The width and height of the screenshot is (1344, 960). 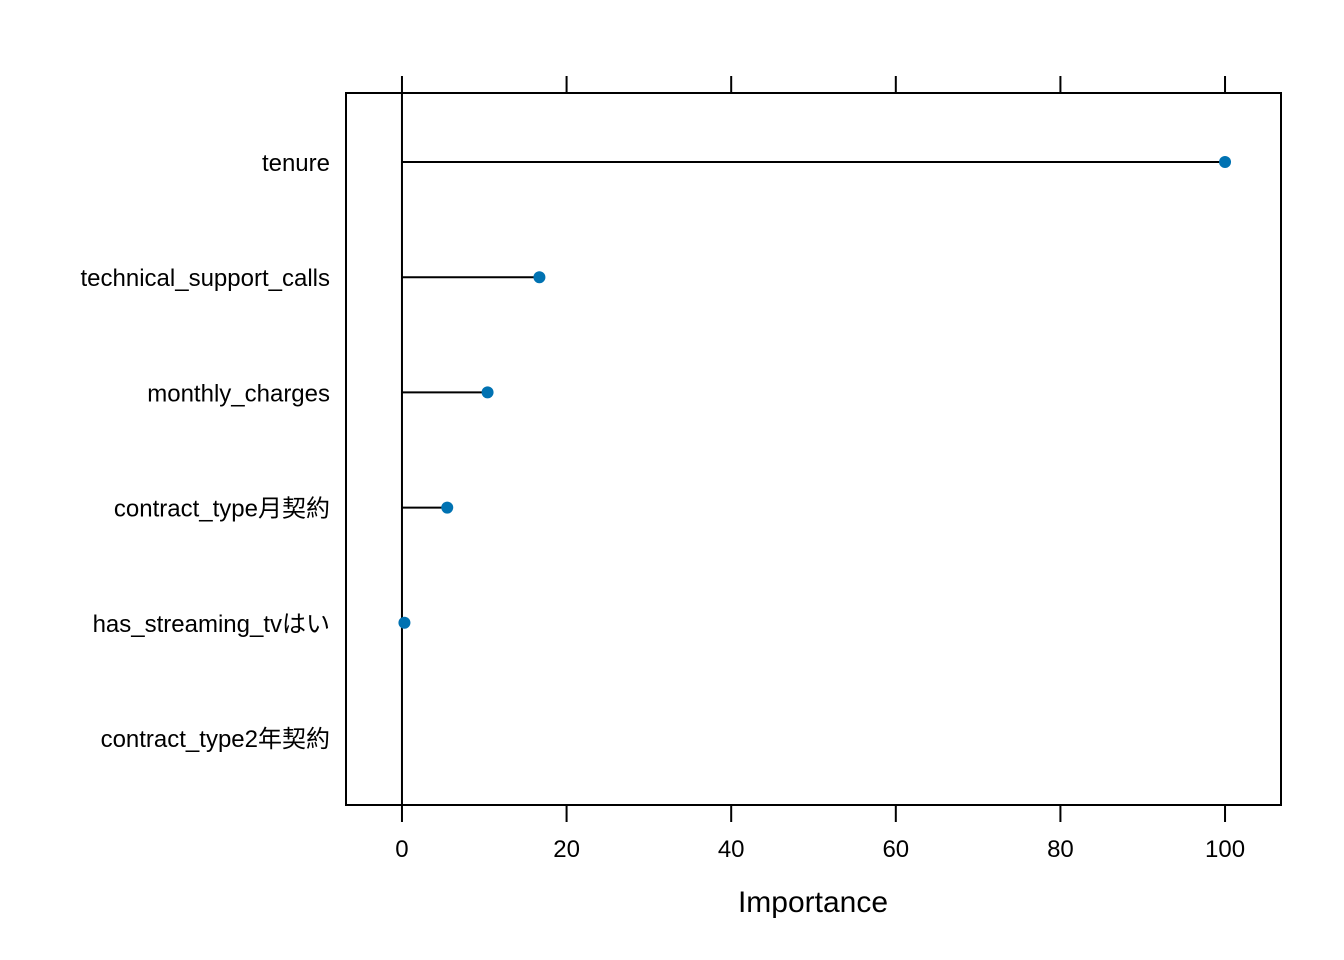 What do you see at coordinates (820, 849) in the screenshot?
I see `x-tick-labels: 0 20 40 60 80 100` at bounding box center [820, 849].